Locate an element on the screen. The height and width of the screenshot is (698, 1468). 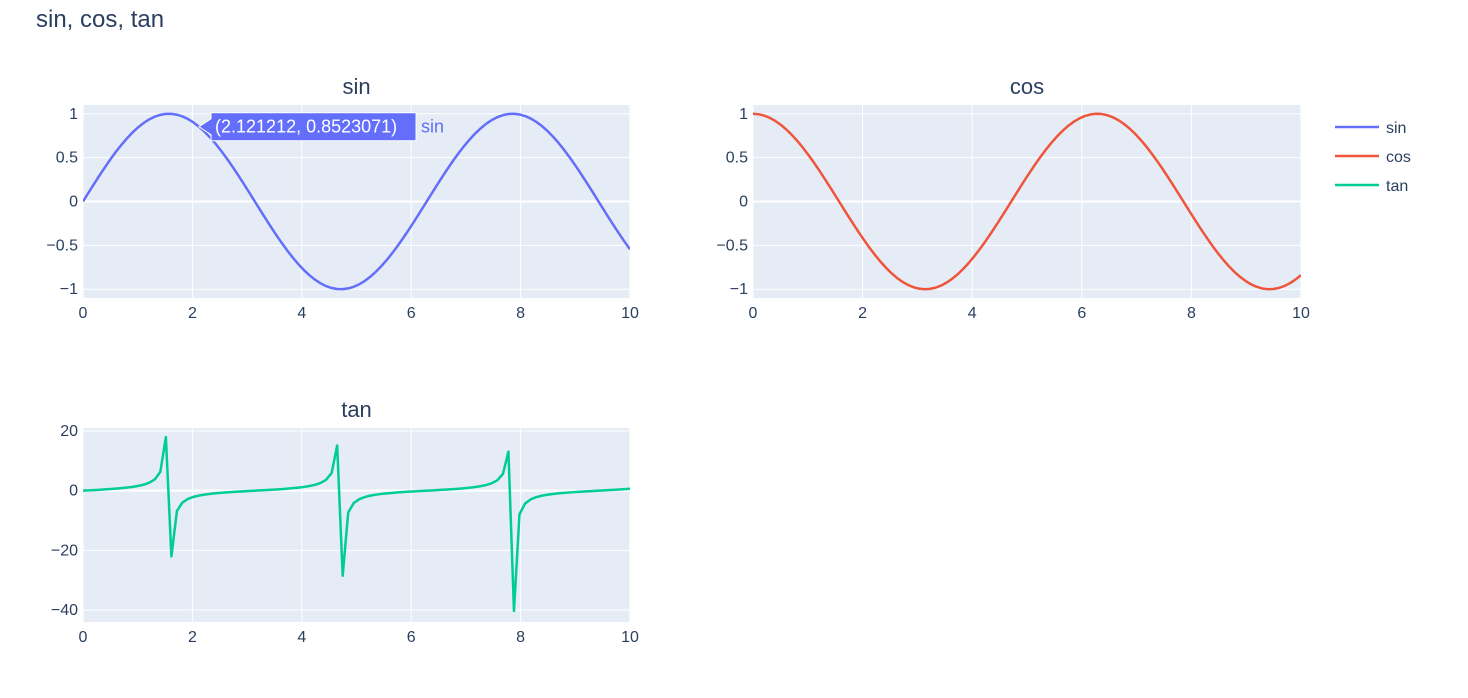
subplot-title: tan is located at coordinates (356, 409).